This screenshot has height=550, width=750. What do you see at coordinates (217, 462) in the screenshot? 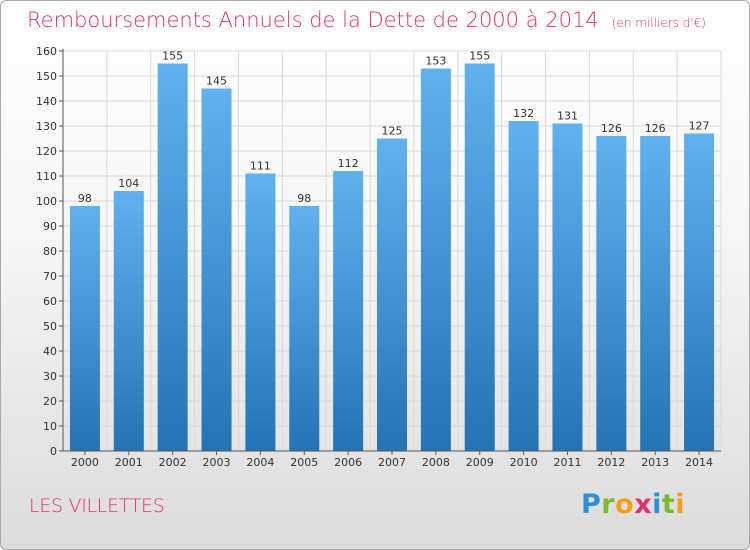
I see `x-tick-label: 2003` at bounding box center [217, 462].